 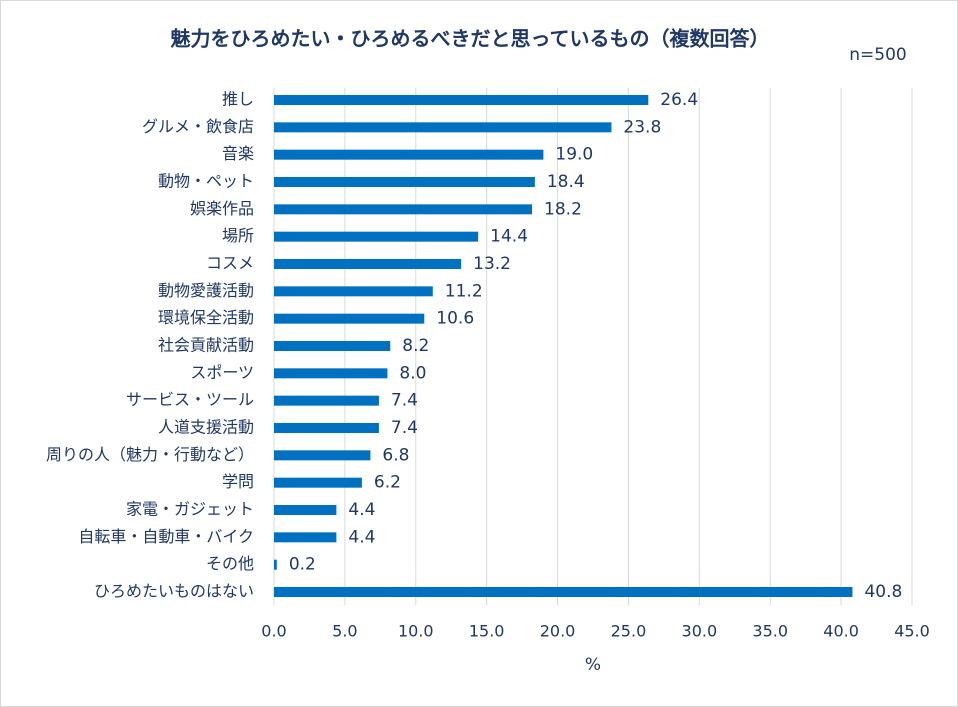 I want to click on y-tick-label: 場所, so click(x=238, y=235).